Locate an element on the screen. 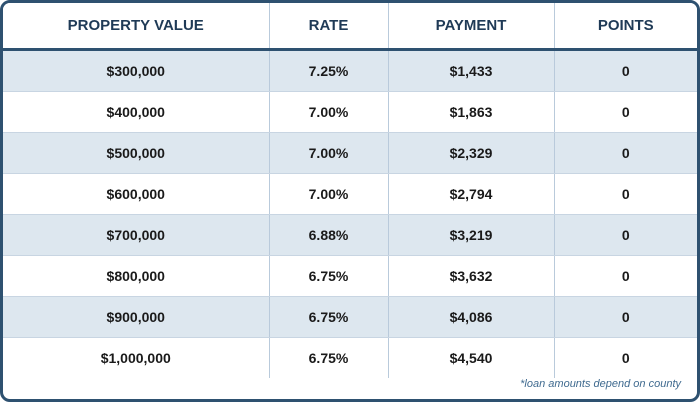  table-row: $1,000,000 6.75% $4,540 0 is located at coordinates (350, 357).